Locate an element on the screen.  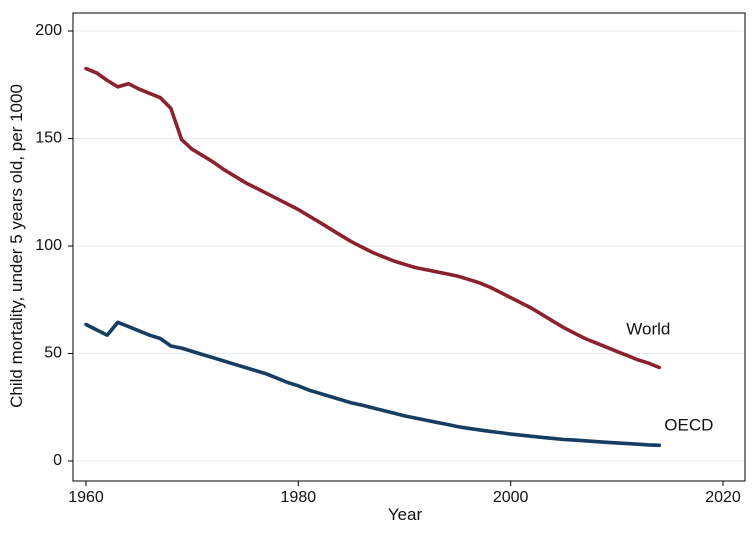
y-tick-label-0: 0 is located at coordinates (57, 460).